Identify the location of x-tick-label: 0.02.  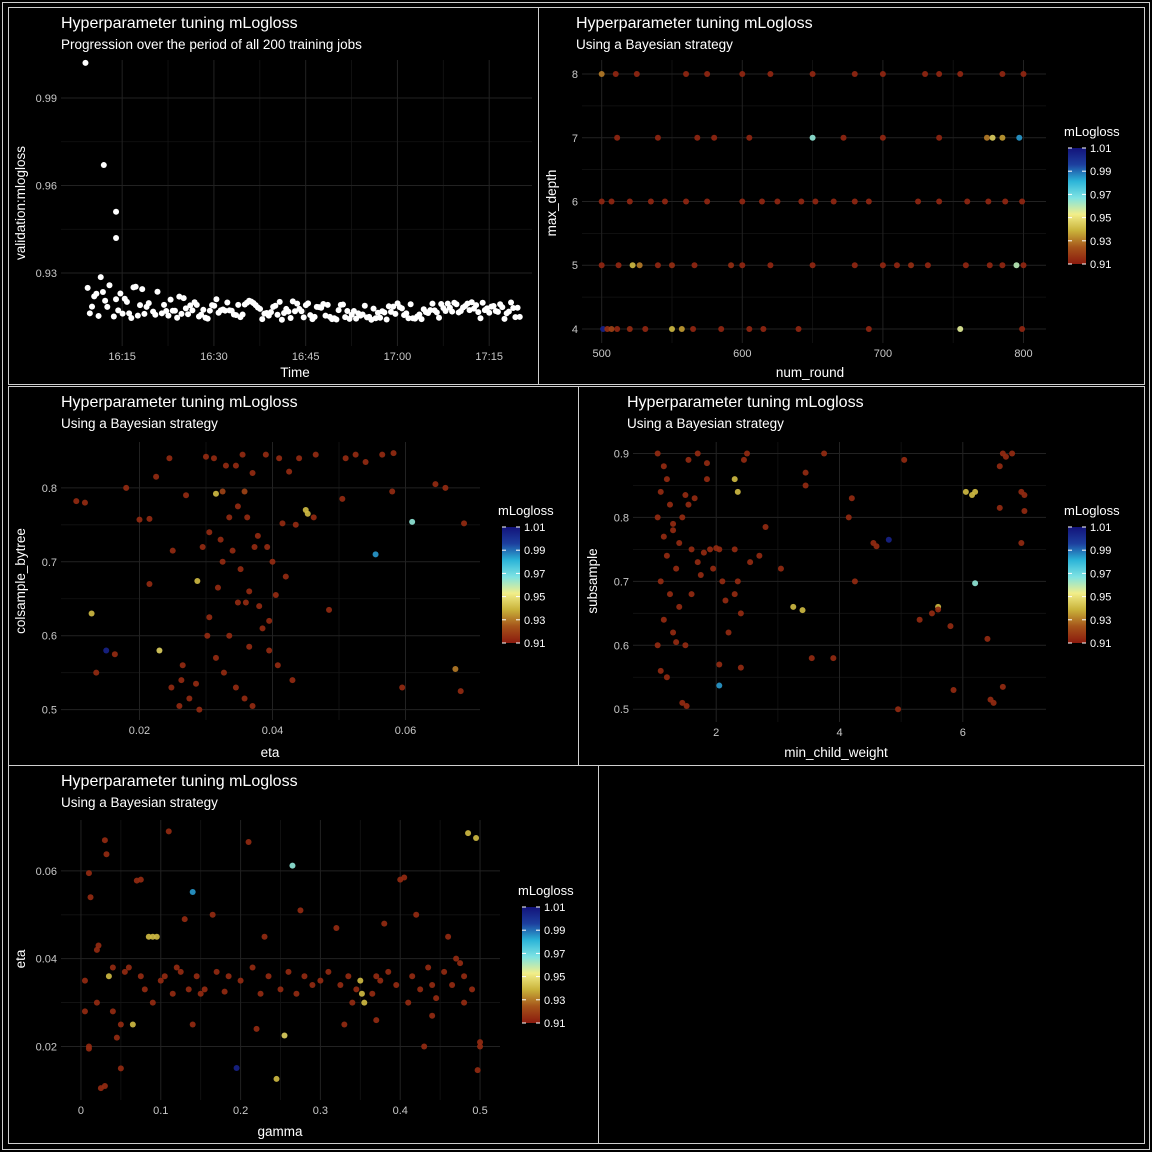
(139, 731).